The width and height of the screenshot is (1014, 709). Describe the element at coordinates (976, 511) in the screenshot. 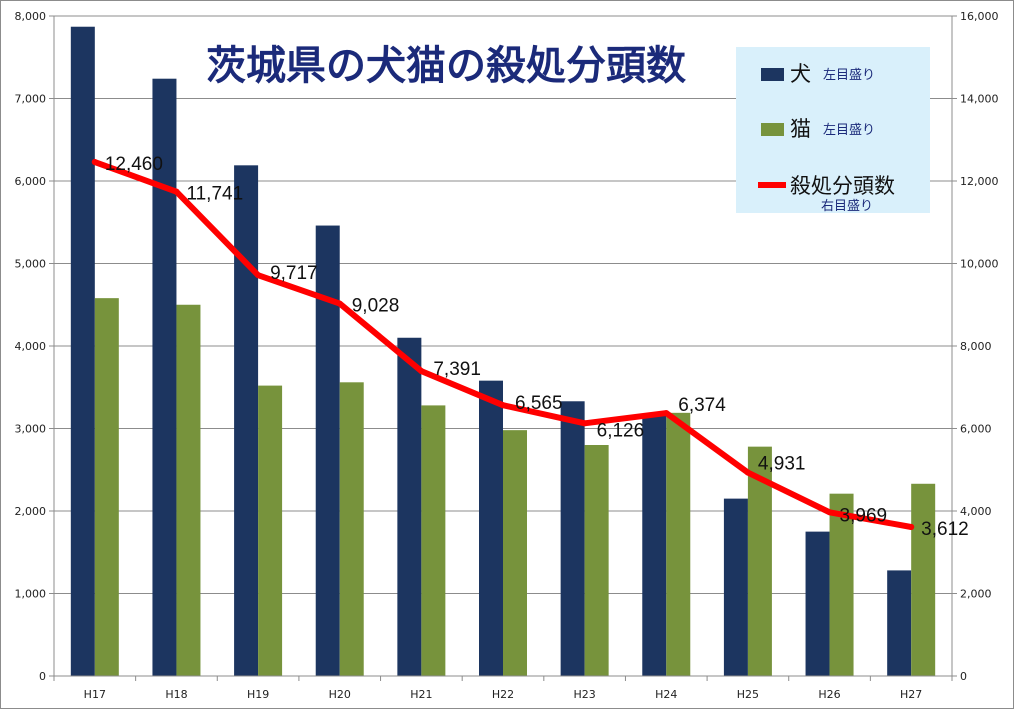

I see `y-right-tick-label: 4,000` at that location.